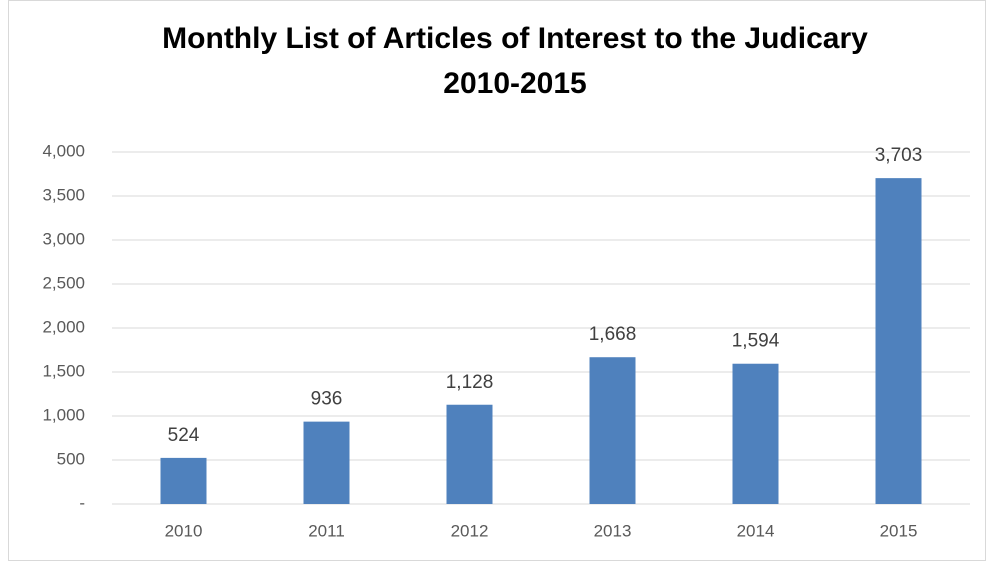  I want to click on x-tick-label: 2013, so click(613, 530).